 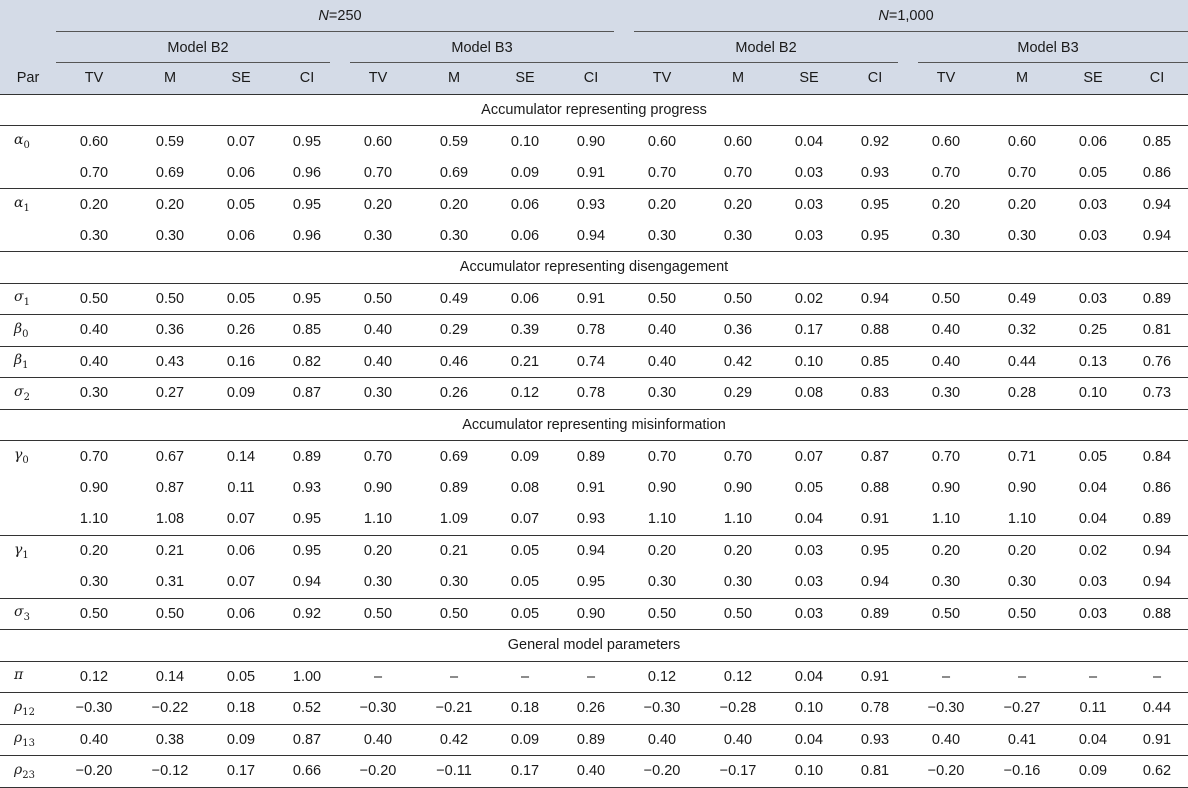 What do you see at coordinates (170, 582) in the screenshot?
I see `value-cell: 0.31` at bounding box center [170, 582].